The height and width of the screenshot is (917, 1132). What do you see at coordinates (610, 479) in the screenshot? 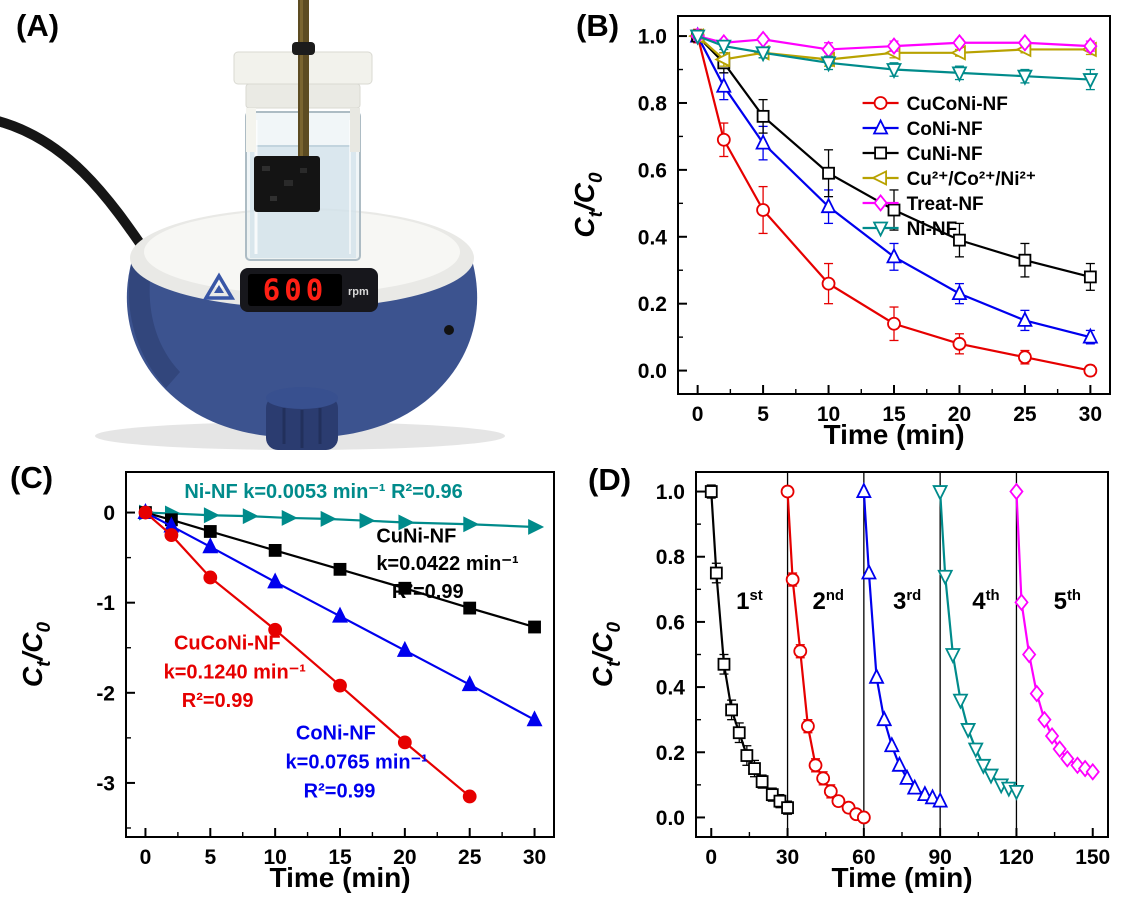
I see `panel-label-d: (D)` at bounding box center [610, 479].